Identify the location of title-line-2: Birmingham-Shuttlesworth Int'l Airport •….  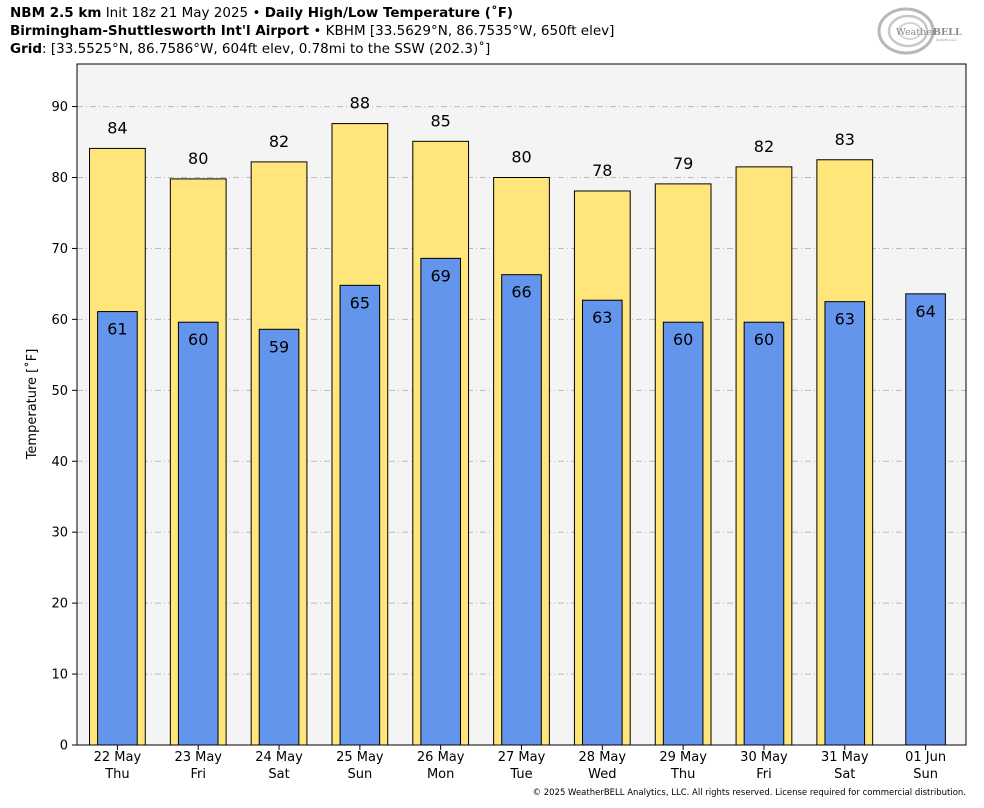
(312, 31).